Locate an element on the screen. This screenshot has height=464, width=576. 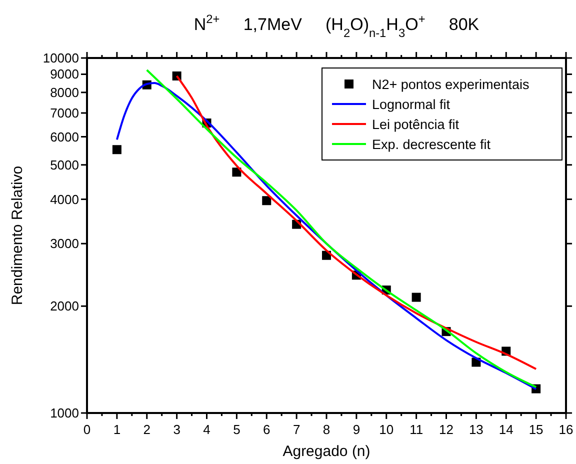
x-axis-title: Agregado (n) is located at coordinates (326, 451).